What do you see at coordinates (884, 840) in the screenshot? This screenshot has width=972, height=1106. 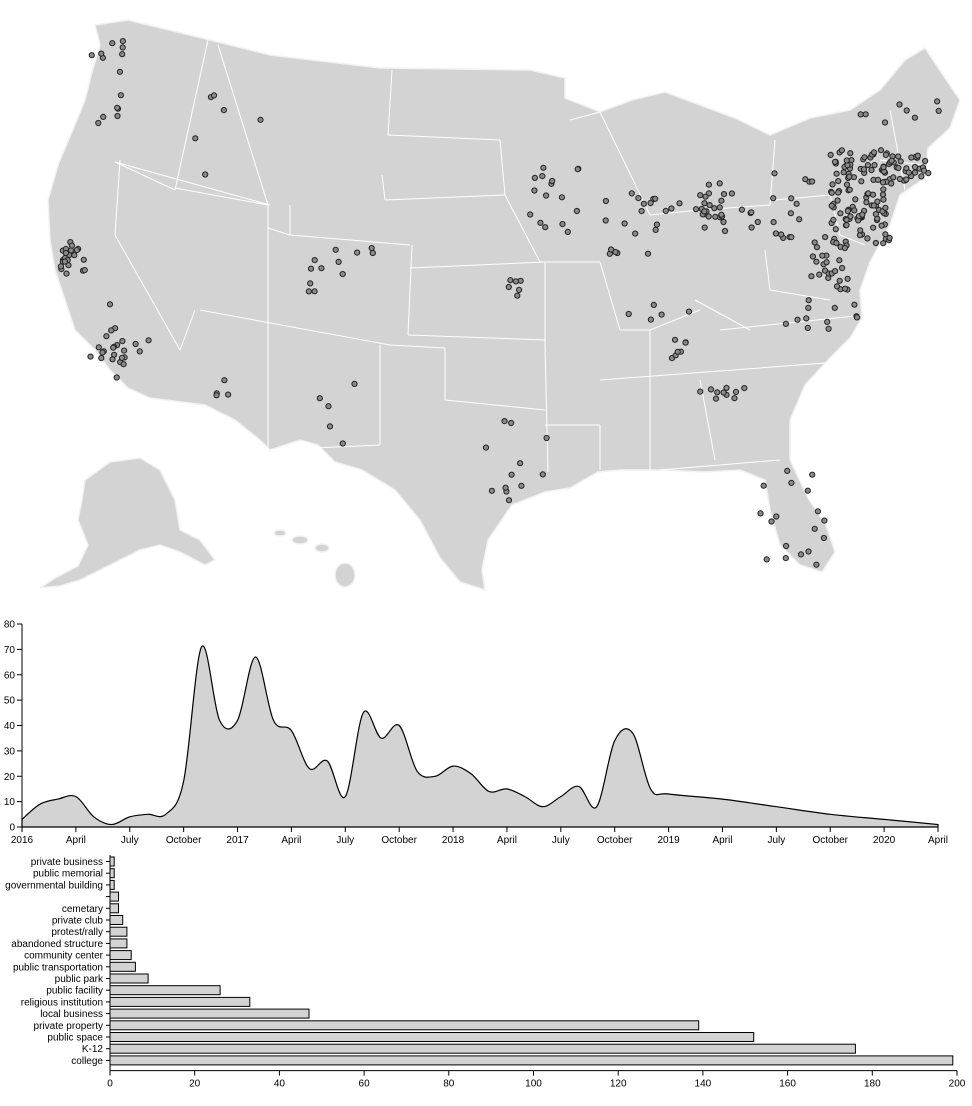 I see `x-tick-label-16: 2020` at bounding box center [884, 840].